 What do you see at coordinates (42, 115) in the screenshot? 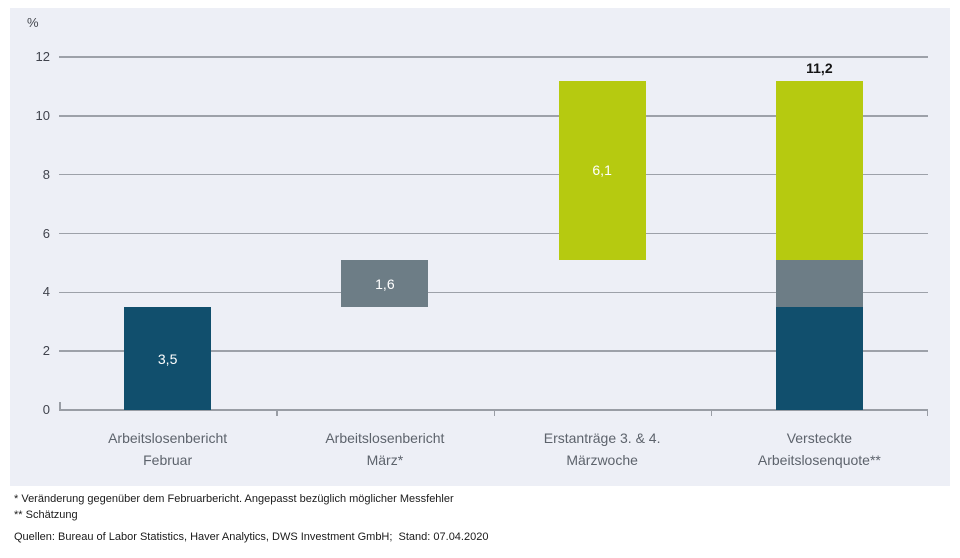
I see `y-tick-label-10: 10` at bounding box center [42, 115].